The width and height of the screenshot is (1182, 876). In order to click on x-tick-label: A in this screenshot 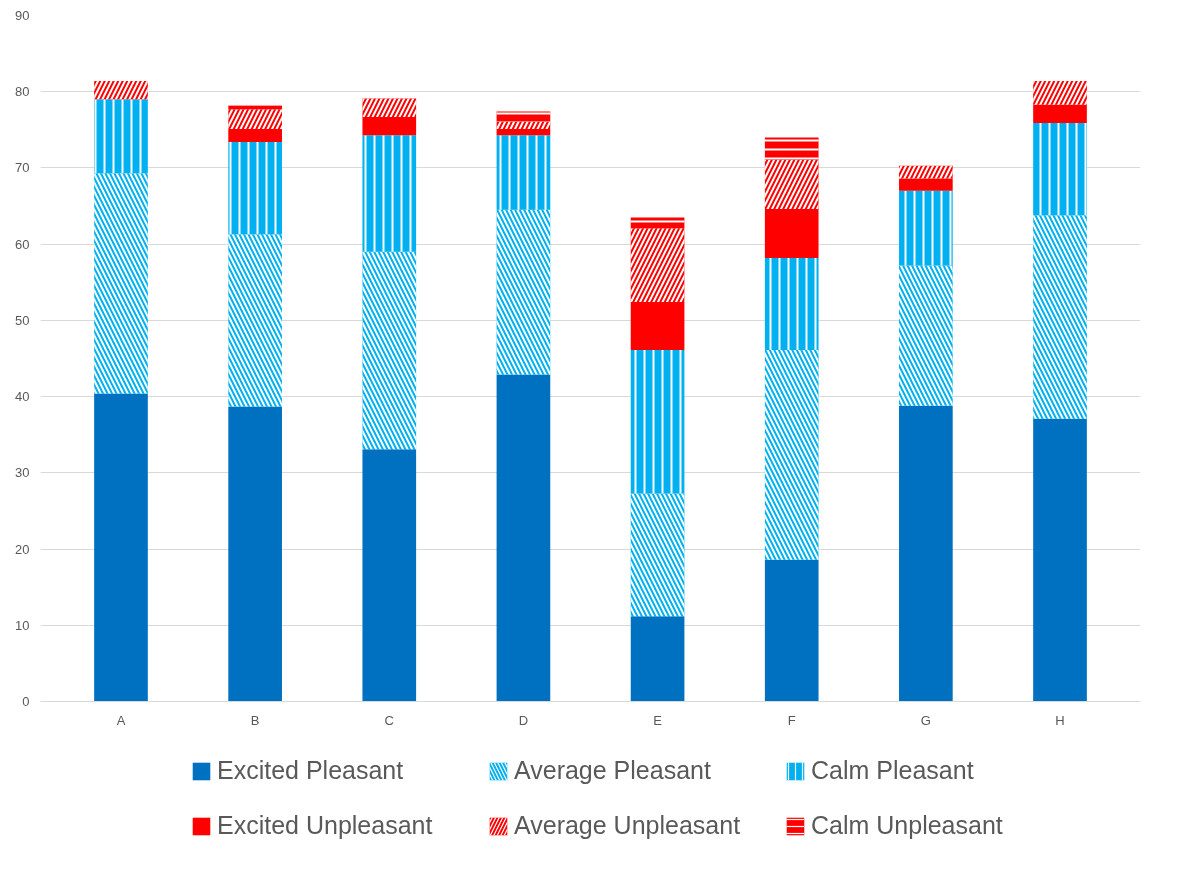, I will do `click(121, 720)`.